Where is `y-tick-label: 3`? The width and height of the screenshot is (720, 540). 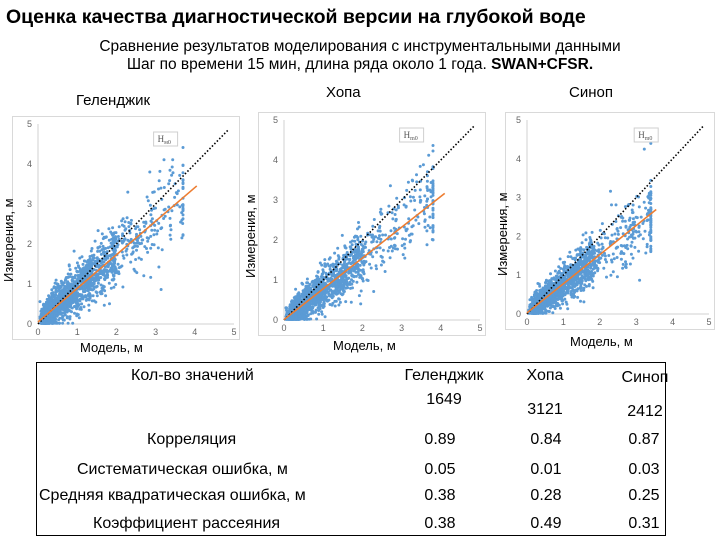 y-tick-label: 3 is located at coordinates (29, 204).